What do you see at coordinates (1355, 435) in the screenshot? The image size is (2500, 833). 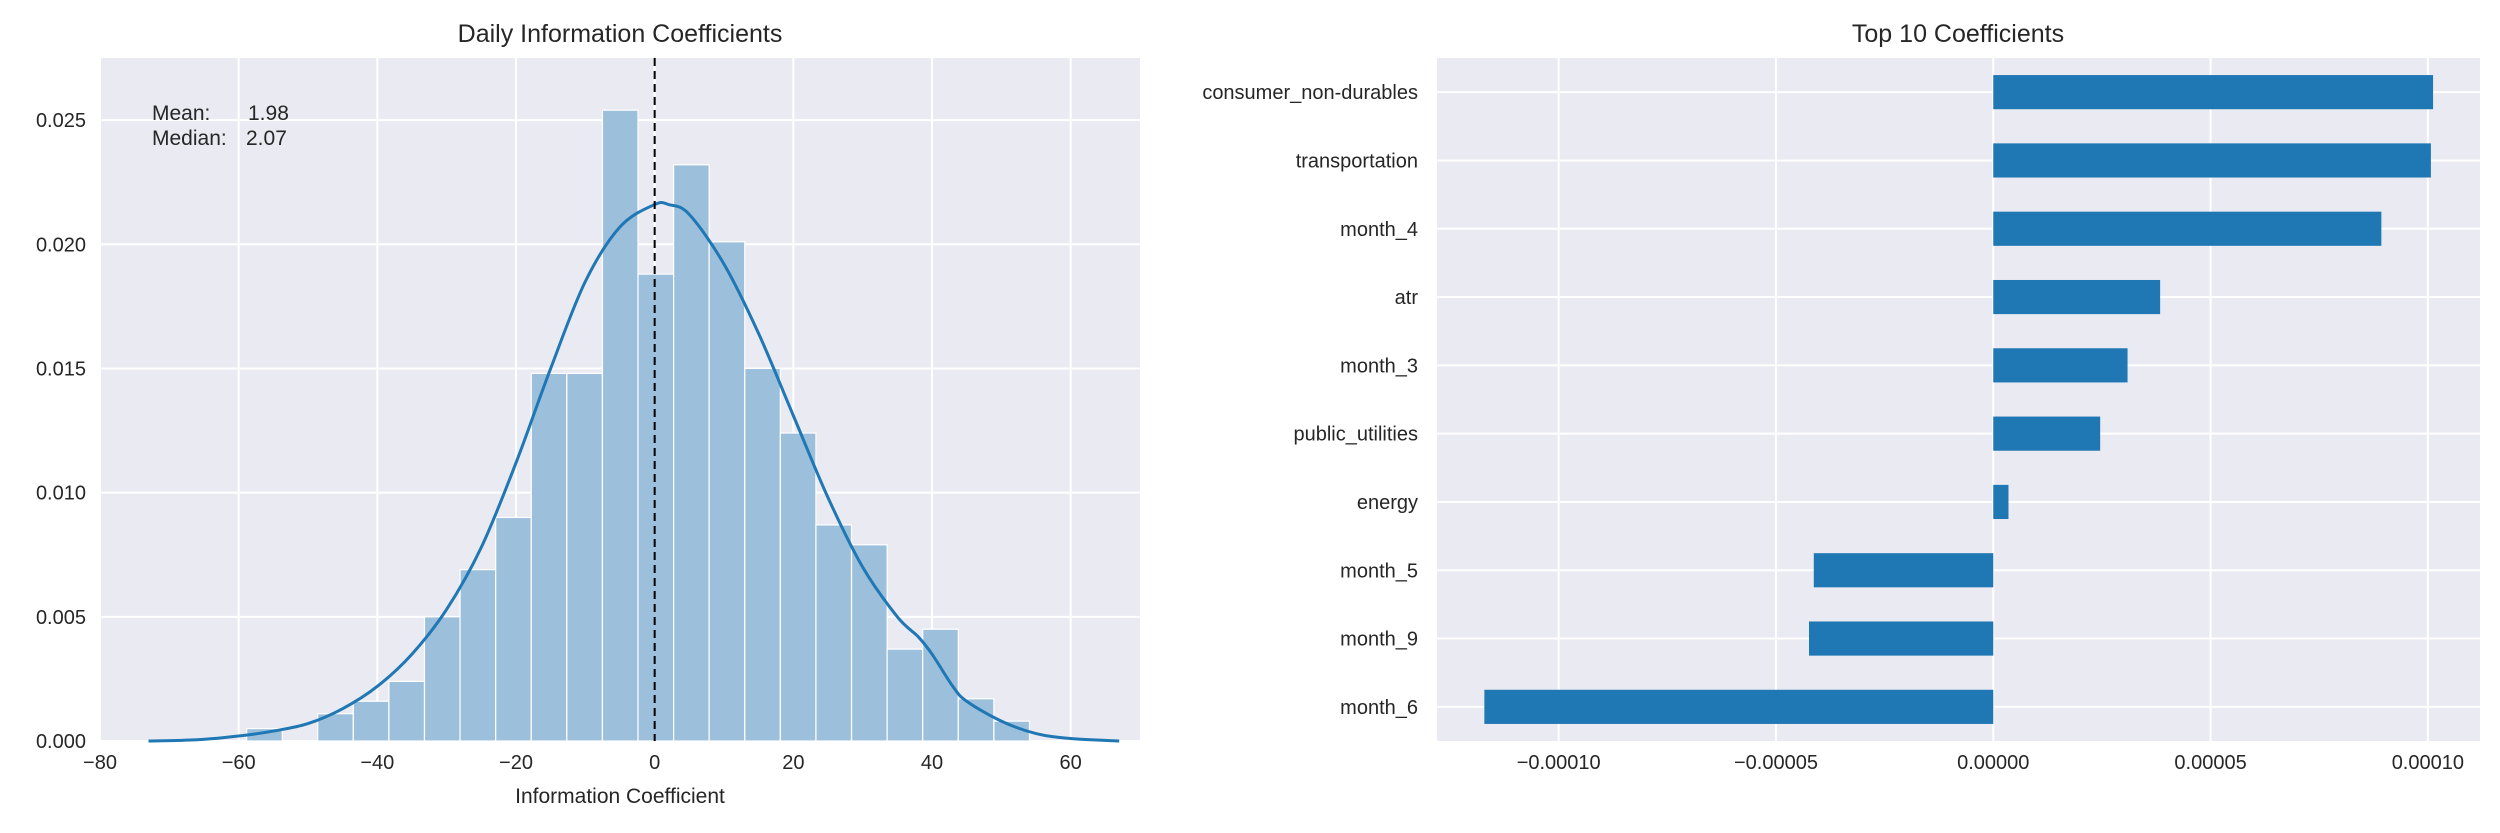 I see `category-label: public_utilities` at bounding box center [1355, 435].